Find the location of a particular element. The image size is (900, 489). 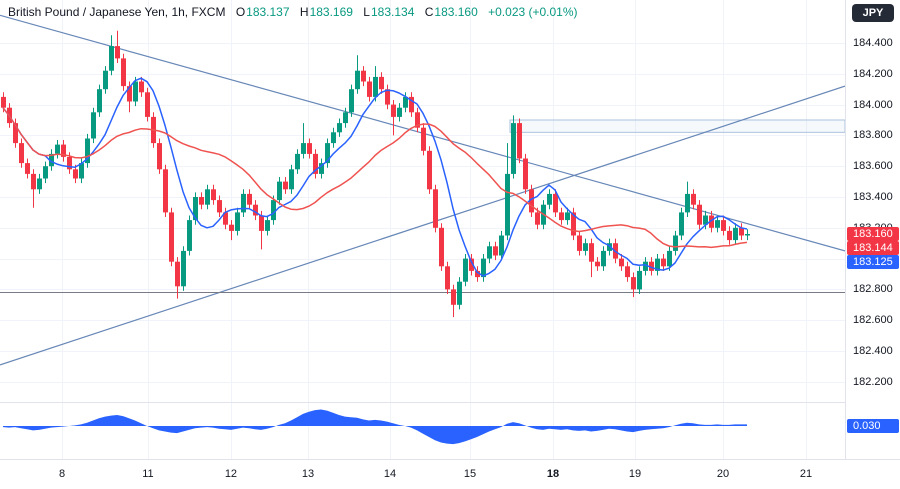

time-tick-label: 11 is located at coordinates (148, 474).